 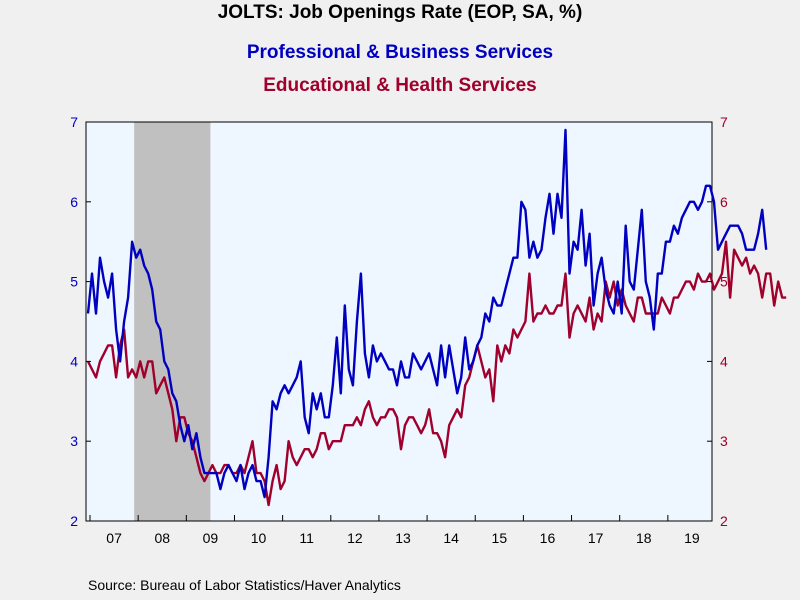 I want to click on y-left-tick-label: 5, so click(x=74, y=282).